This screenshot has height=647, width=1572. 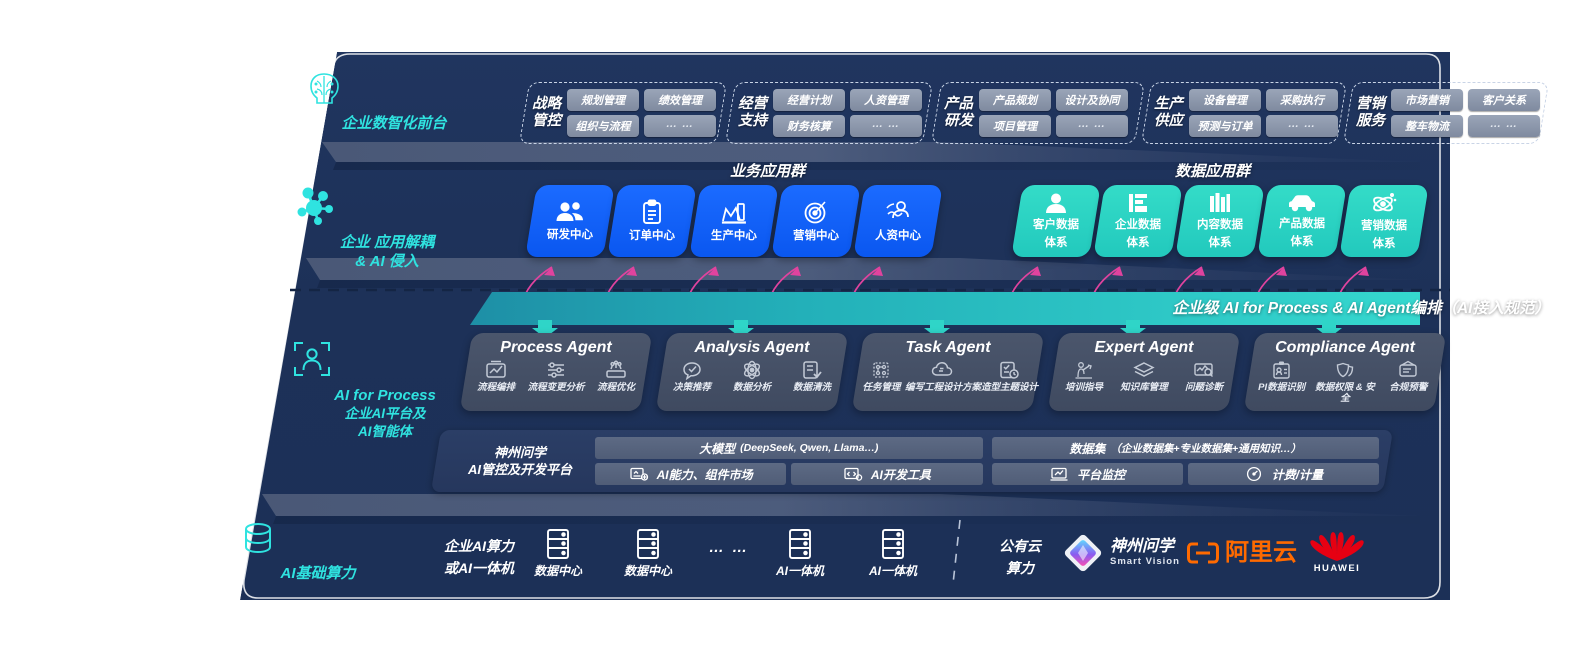 I want to click on app-card-marketing-center: 营销中心, so click(x=816, y=221).